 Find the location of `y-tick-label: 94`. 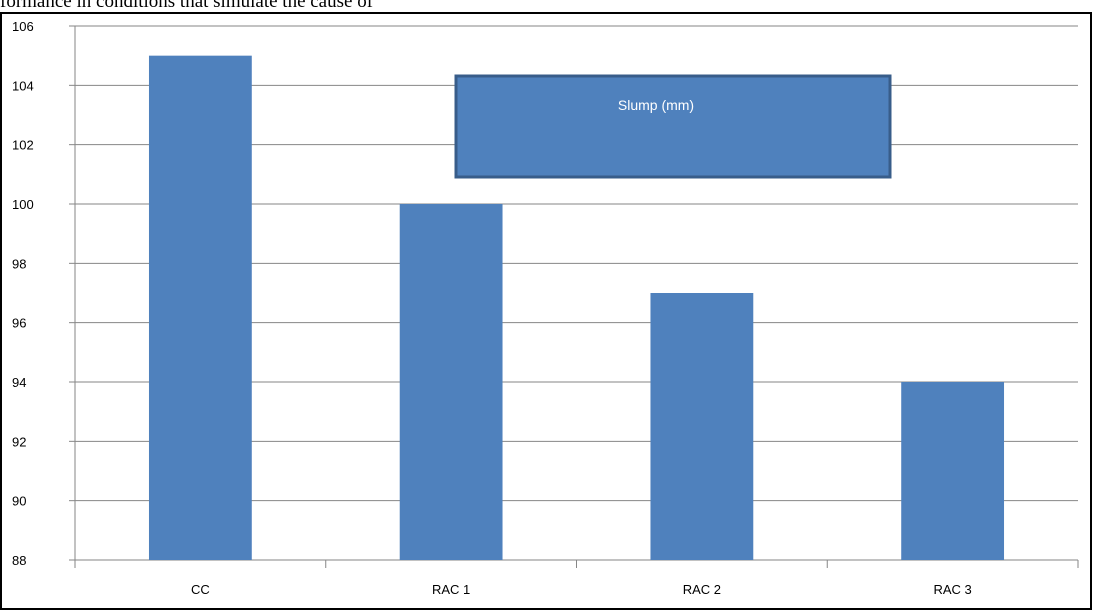

y-tick-label: 94 is located at coordinates (19, 382).